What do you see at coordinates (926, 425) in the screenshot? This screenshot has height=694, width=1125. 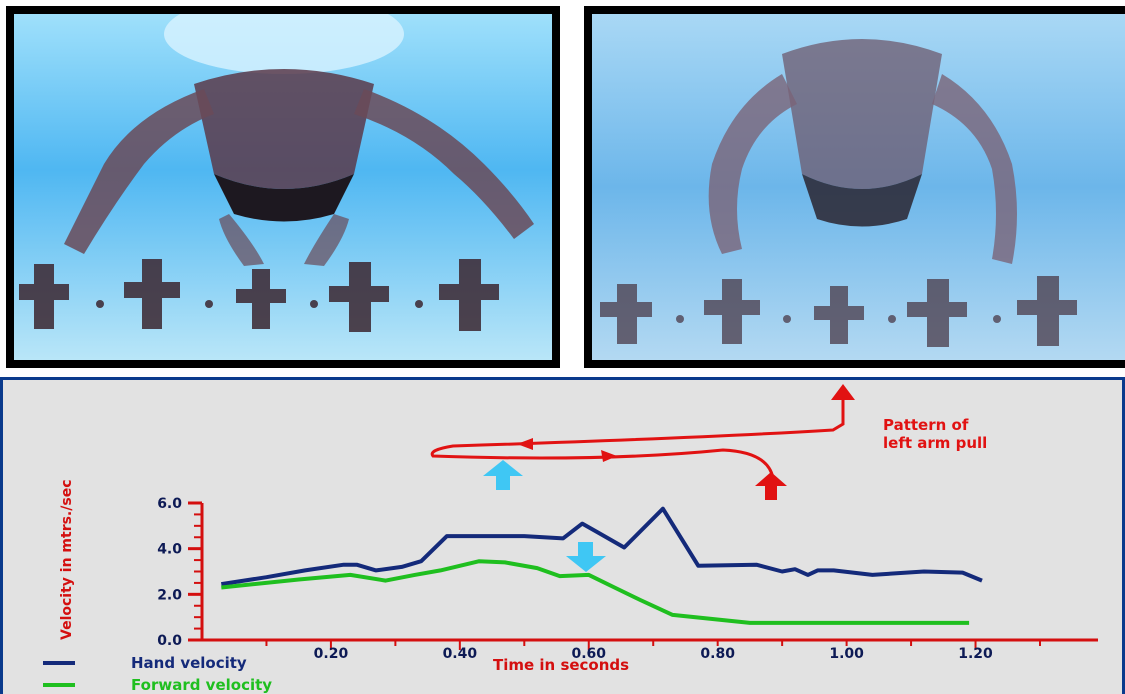 I see `annotation-line1: Pattern of` at bounding box center [926, 425].